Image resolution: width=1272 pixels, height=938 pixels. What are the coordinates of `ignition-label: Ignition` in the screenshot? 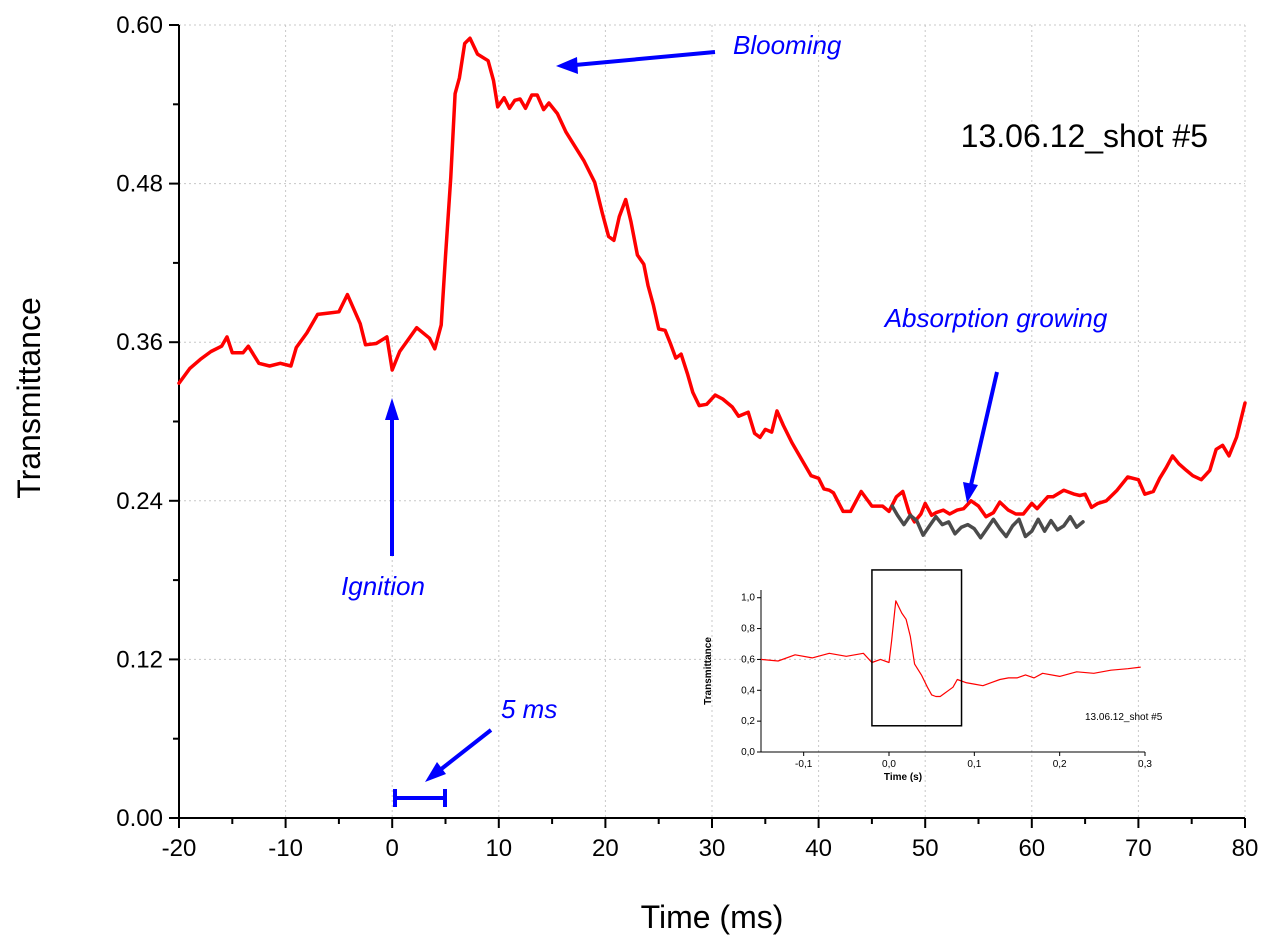 It's located at (383, 586).